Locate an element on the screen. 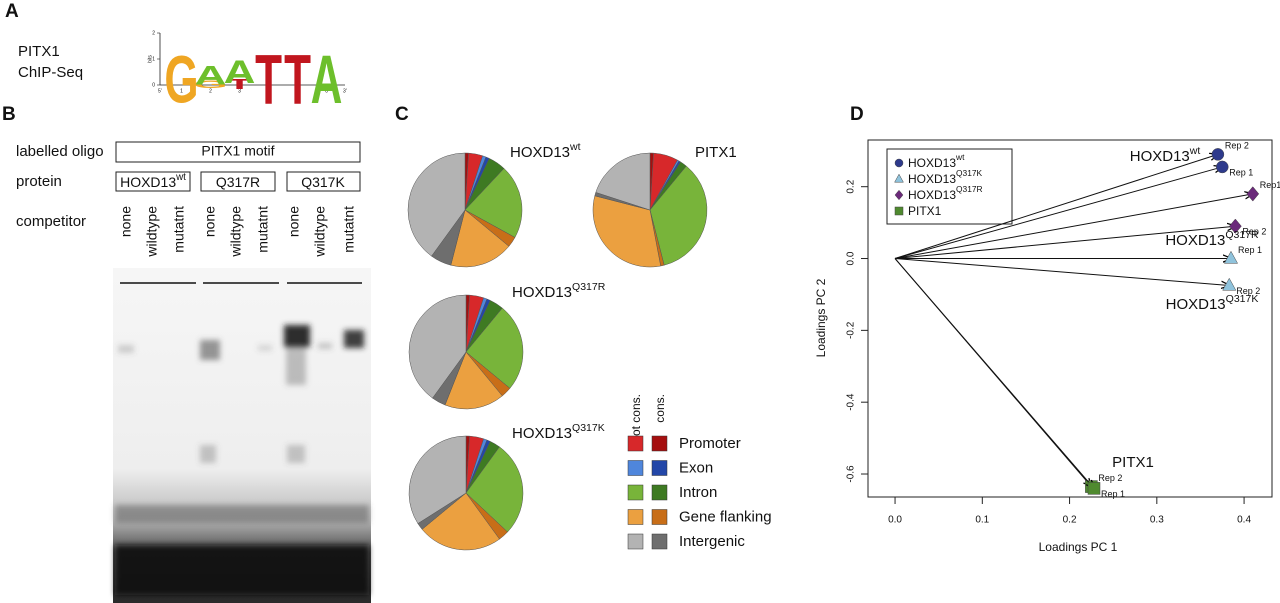 This screenshot has height=603, width=1280. legend-label: Promoter is located at coordinates (710, 443).